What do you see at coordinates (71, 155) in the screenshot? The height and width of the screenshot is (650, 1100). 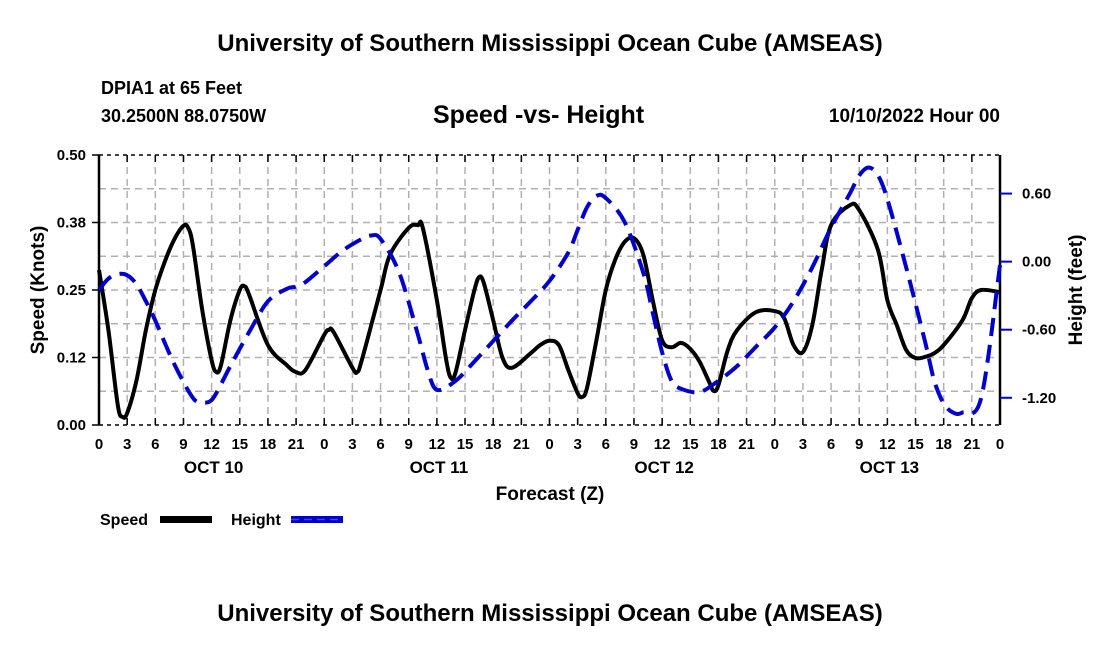 I see `y-tick-label: 0.50` at bounding box center [71, 155].